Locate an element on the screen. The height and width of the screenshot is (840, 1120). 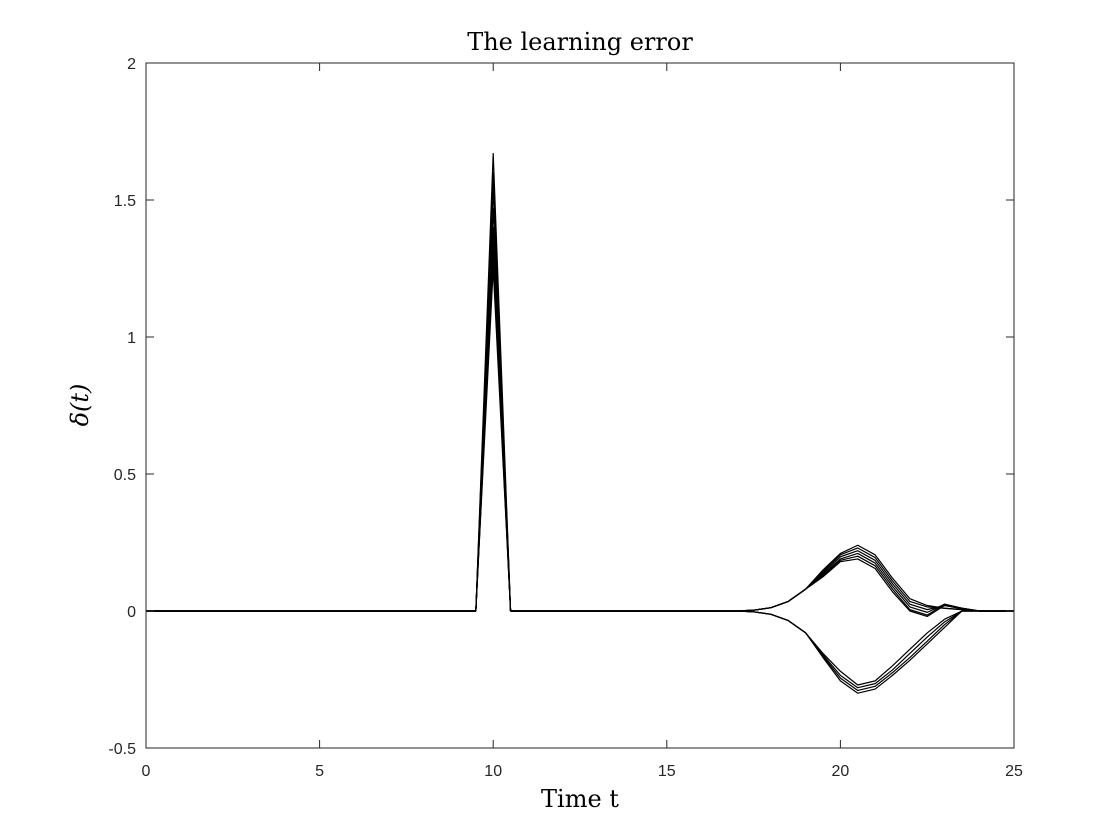
x-tick-label: 5 is located at coordinates (319, 771).